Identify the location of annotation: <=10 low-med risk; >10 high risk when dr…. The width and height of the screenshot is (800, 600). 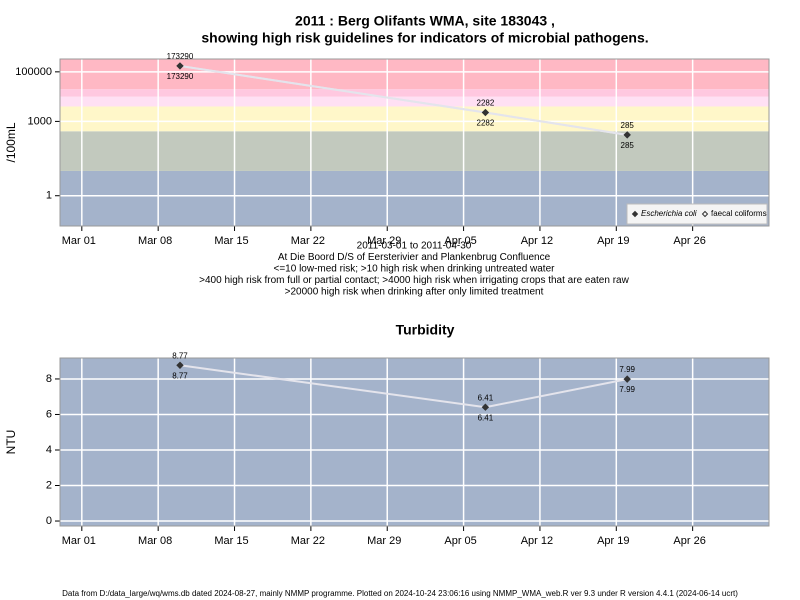
(415, 269).